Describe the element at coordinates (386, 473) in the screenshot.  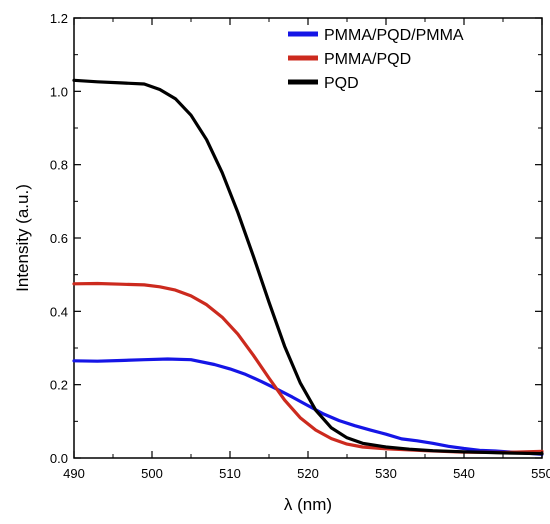
I see `x-tick-label: 530` at that location.